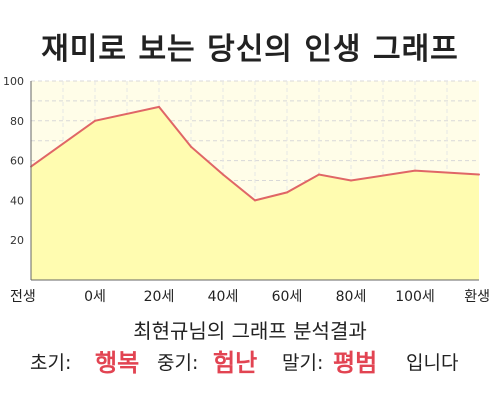 The height and width of the screenshot is (400, 500). Describe the element at coordinates (17, 240) in the screenshot. I see `y-tick-label: 20` at that location.